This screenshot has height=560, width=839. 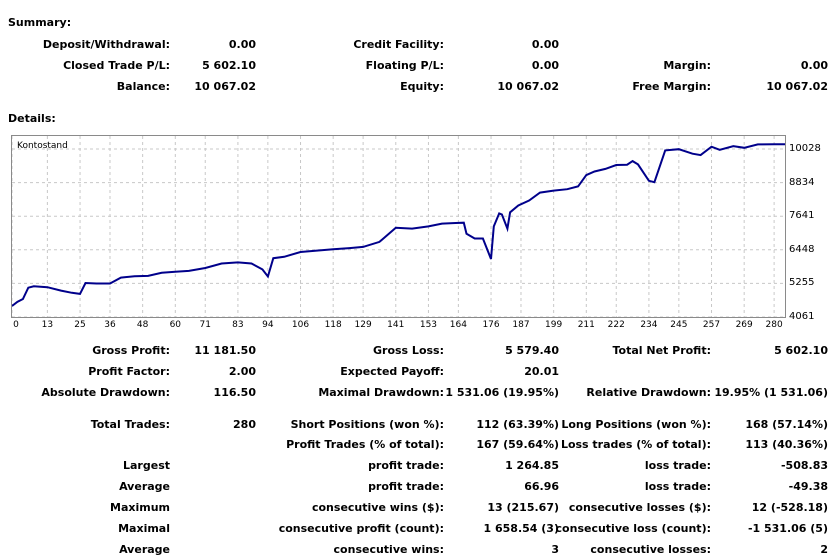 What do you see at coordinates (517, 424) in the screenshot?
I see `trade-stat-value: 112 (63.39%)` at bounding box center [517, 424].